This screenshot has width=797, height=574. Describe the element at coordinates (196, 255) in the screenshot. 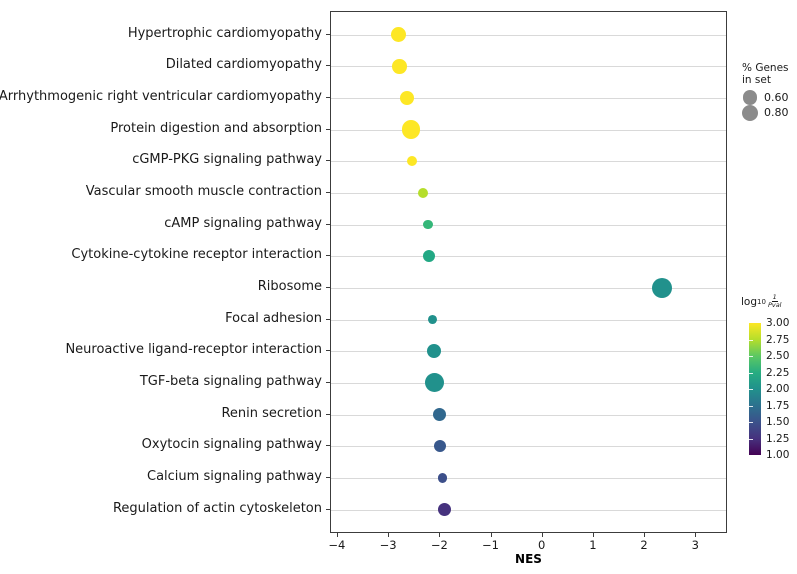

I see `y-axis-label: Cytokine-cytokine receptor interaction` at that location.